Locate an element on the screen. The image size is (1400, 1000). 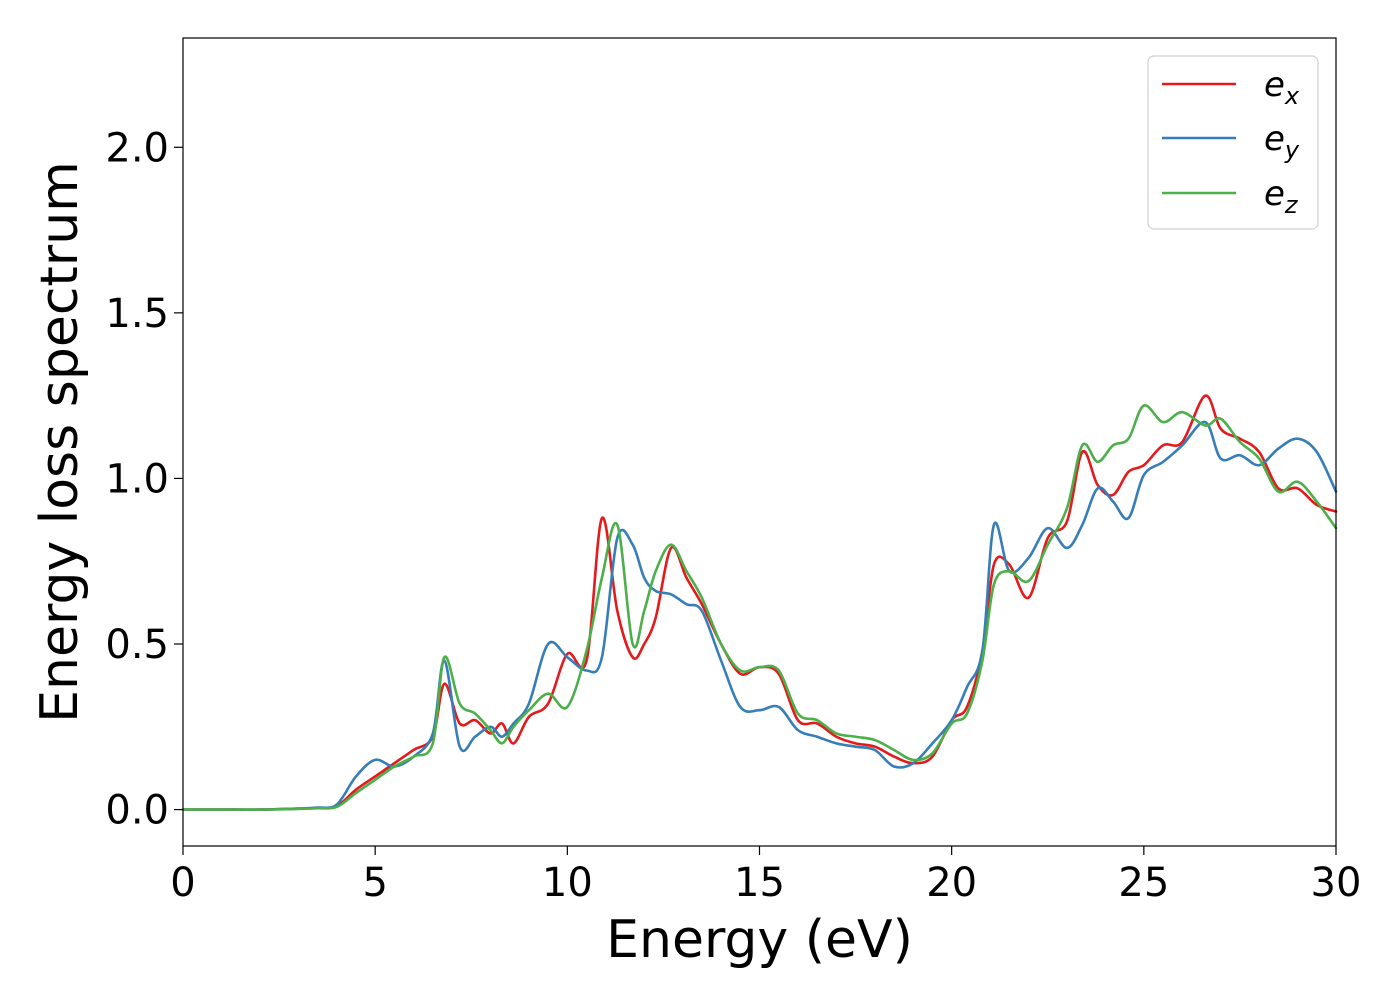
x-tick-label: 0 is located at coordinates (182, 883).